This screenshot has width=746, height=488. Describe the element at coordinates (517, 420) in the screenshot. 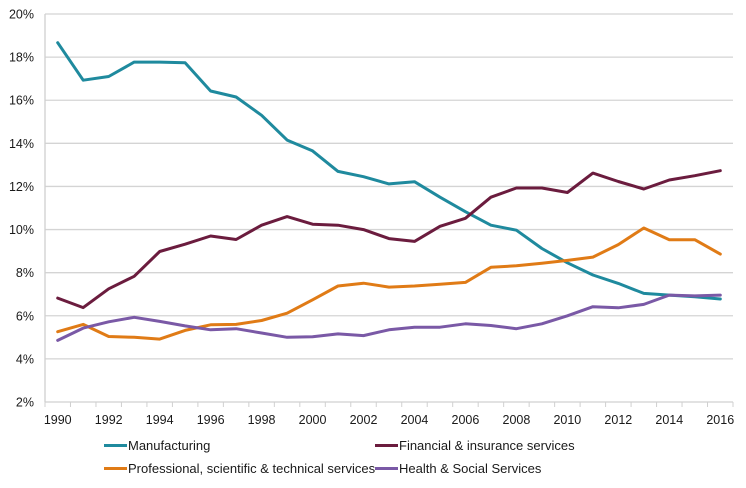

I see `x-tick-label: 2008` at that location.